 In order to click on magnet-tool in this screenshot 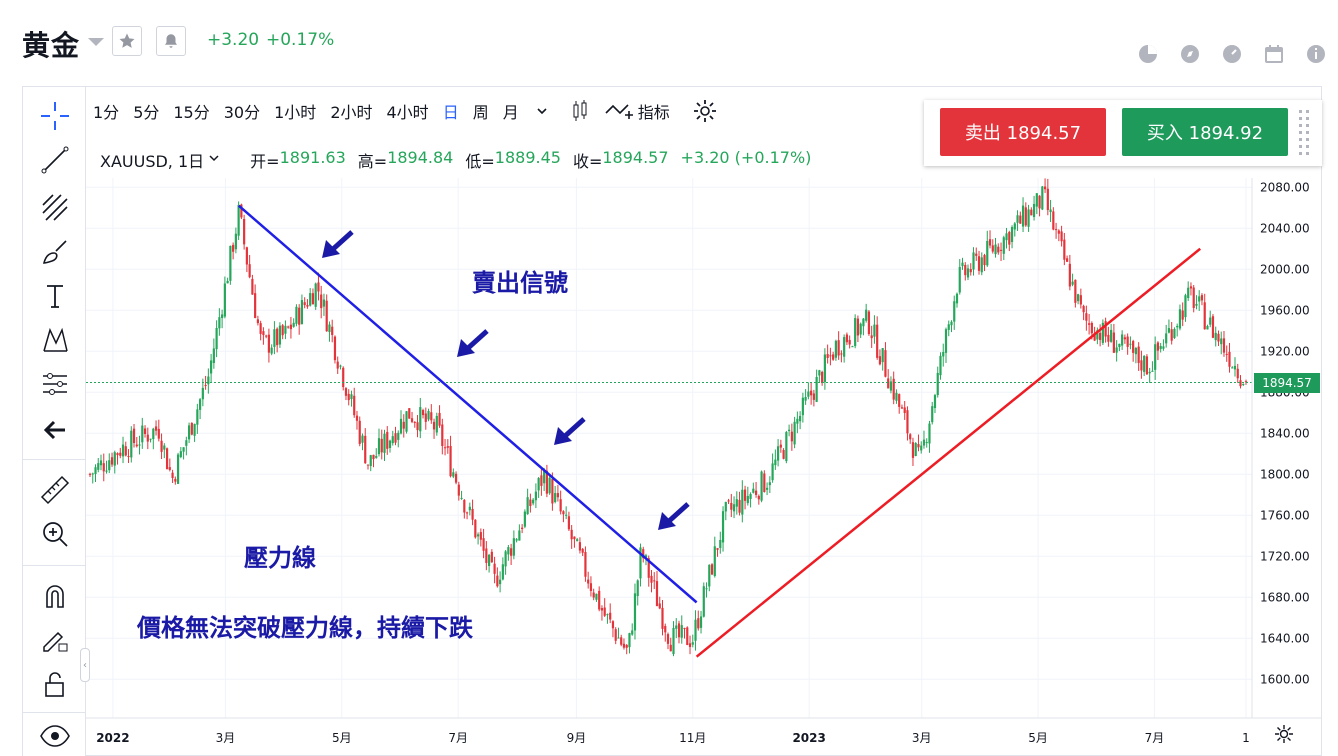, I will do `click(55, 596)`.